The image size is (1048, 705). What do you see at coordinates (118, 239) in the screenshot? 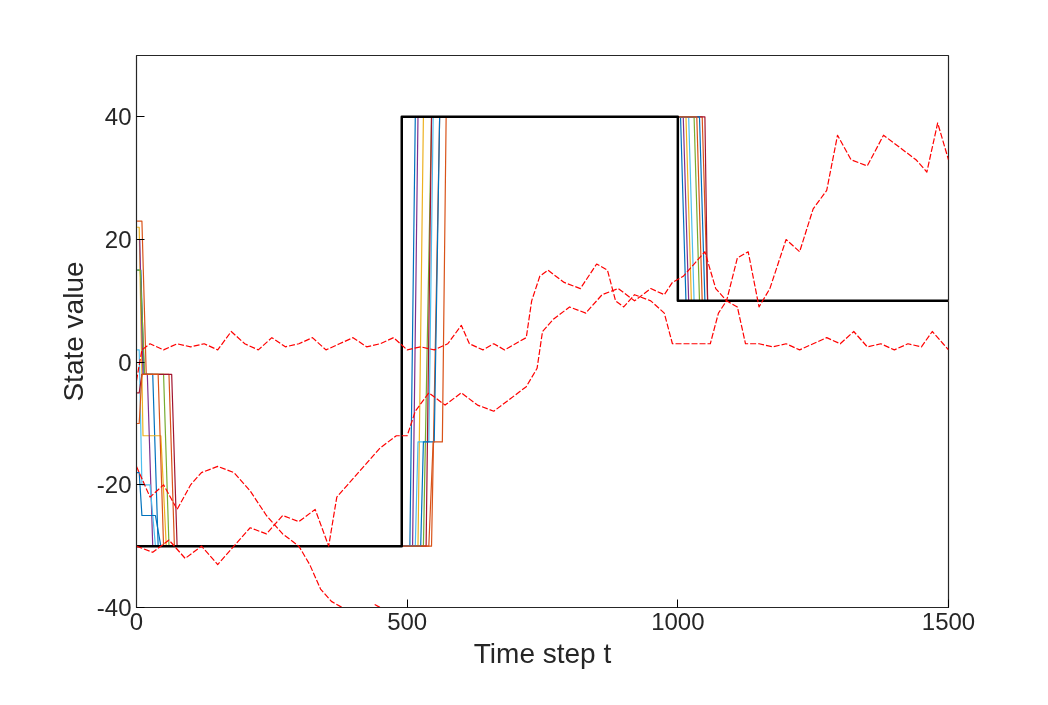
I see `y-tick-label: 20` at bounding box center [118, 239].